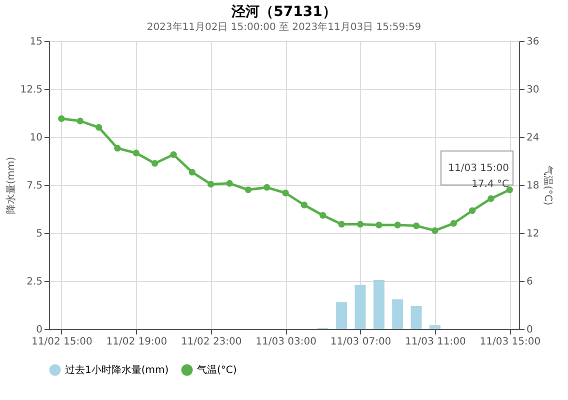 The height and width of the screenshot is (400, 568). Describe the element at coordinates (491, 184) in the screenshot. I see `annotation: 17.4 °C` at that location.